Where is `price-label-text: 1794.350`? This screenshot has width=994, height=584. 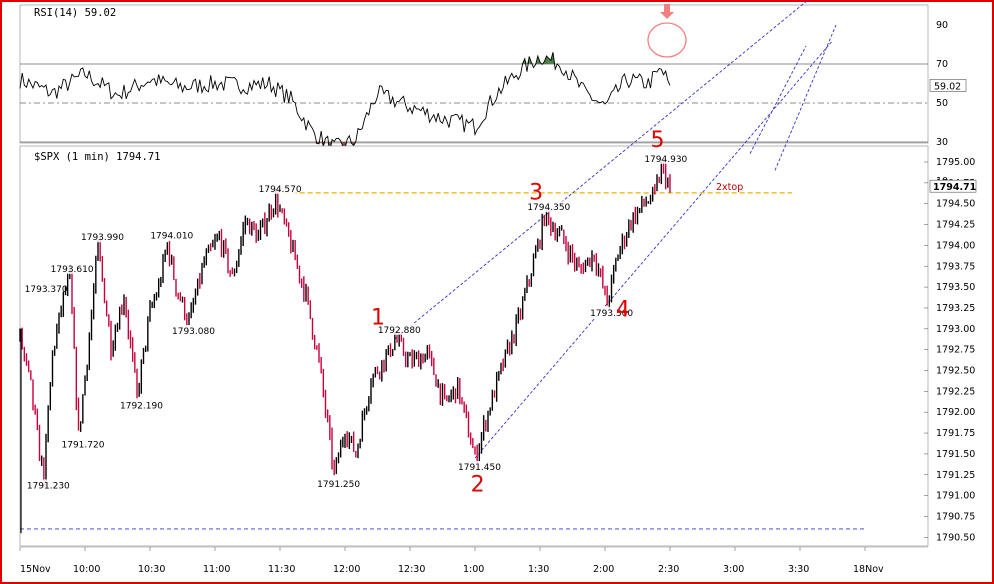 price-label-text: 1794.350 is located at coordinates (548, 208).